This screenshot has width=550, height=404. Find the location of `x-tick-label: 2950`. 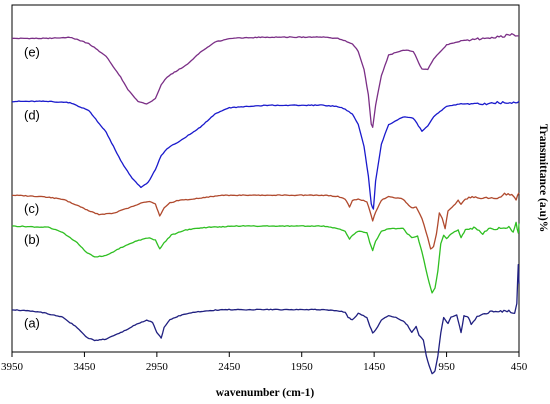

x-tick-label: 2950 is located at coordinates (157, 367).